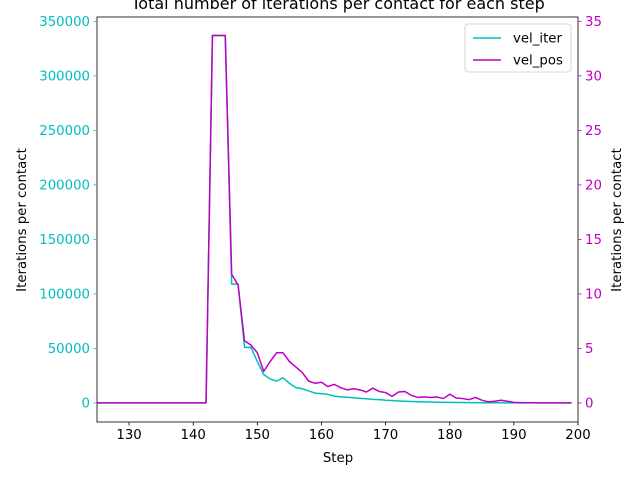 This screenshot has height=480, width=640. What do you see at coordinates (617, 220) in the screenshot?
I see `y-axis-right-label: Iterations per contact` at bounding box center [617, 220].